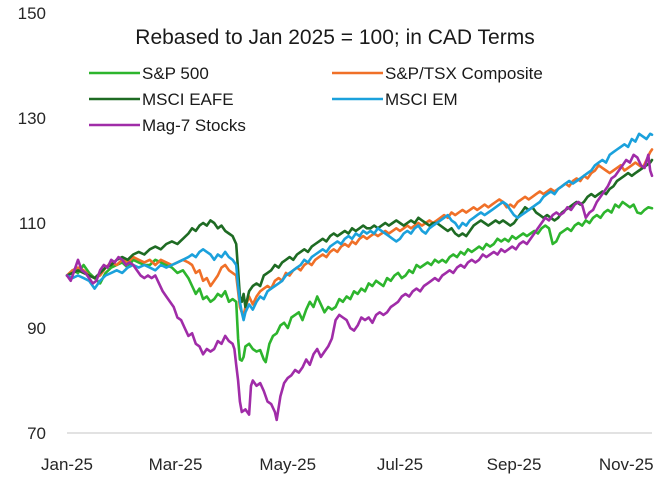 This screenshot has width=672, height=480. Describe the element at coordinates (32, 13) in the screenshot. I see `y-tick-label: 150` at that location.